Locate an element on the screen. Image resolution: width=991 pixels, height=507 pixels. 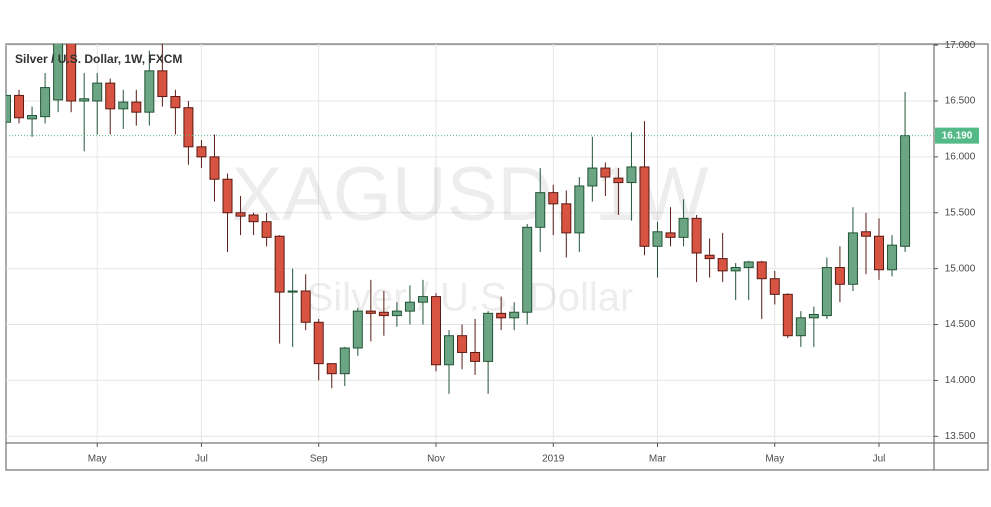
x-tick-label: Mar is located at coordinates (658, 459).